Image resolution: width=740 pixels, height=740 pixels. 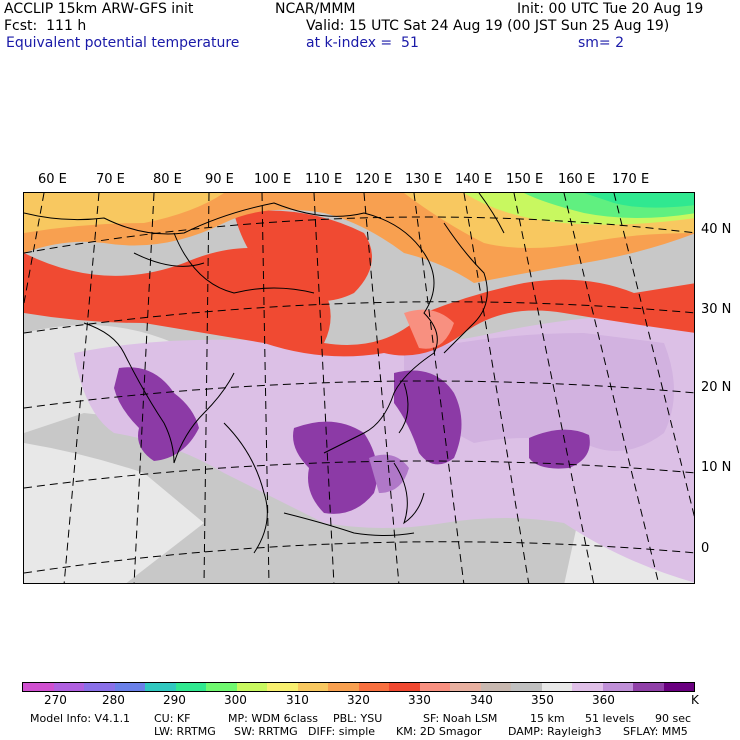 What do you see at coordinates (266, 731) in the screenshot?
I see `footer-sw: SW: RRTMG` at bounding box center [266, 731].